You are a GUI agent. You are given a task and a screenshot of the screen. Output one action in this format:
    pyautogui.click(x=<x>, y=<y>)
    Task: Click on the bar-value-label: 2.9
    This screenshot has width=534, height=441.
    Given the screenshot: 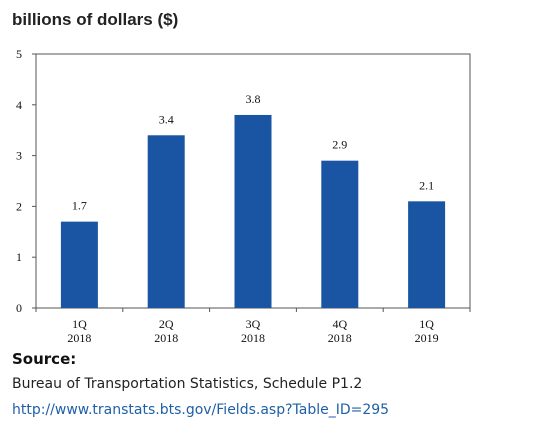 What is the action you would take?
    pyautogui.click(x=339, y=145)
    